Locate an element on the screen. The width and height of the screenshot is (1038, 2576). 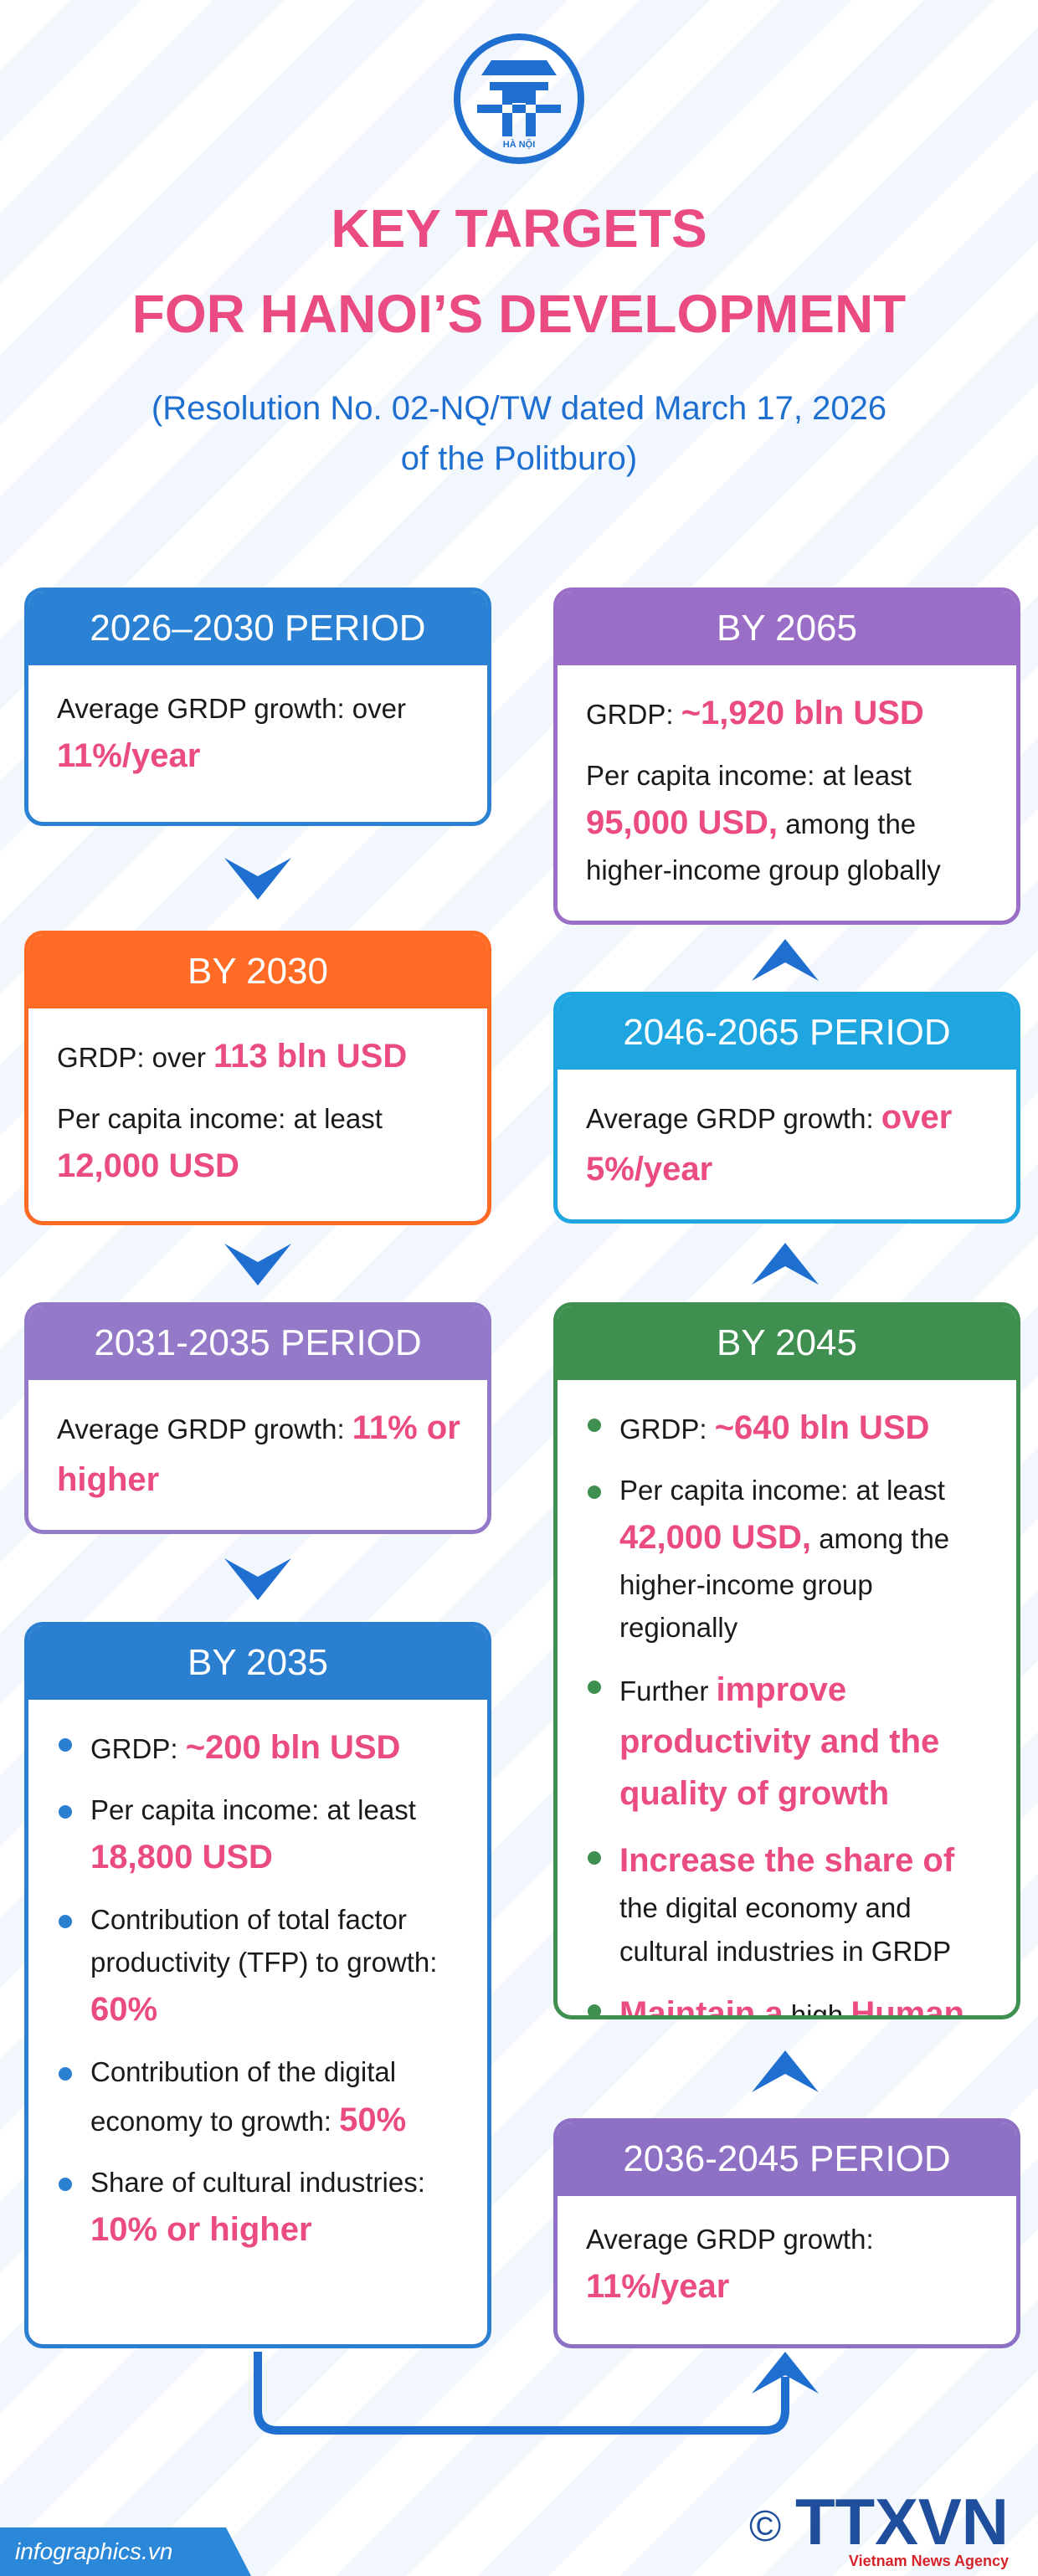
agency: TTXVN is located at coordinates (902, 2521).